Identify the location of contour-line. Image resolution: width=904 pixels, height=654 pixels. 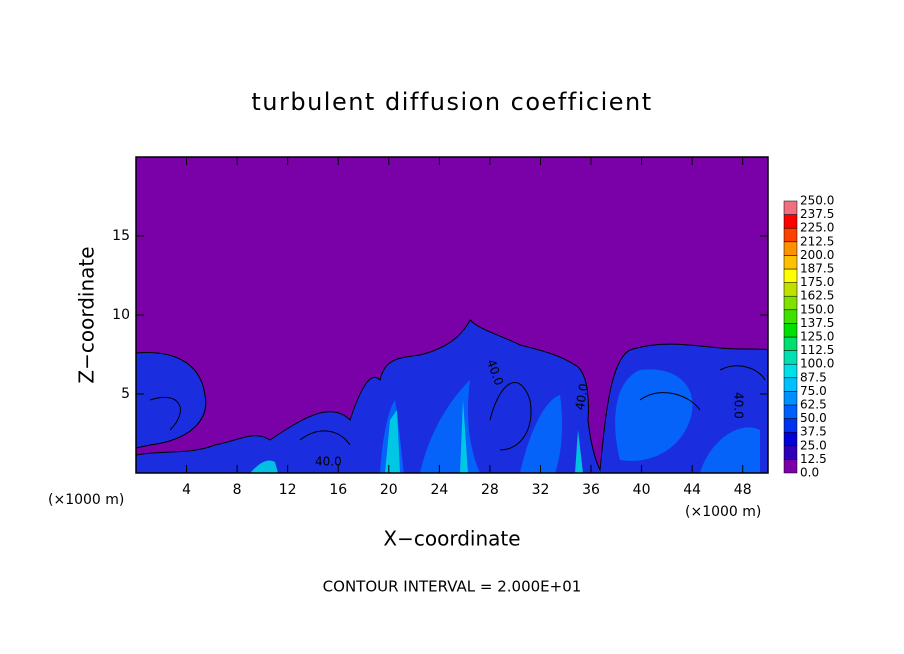
(457, 408).